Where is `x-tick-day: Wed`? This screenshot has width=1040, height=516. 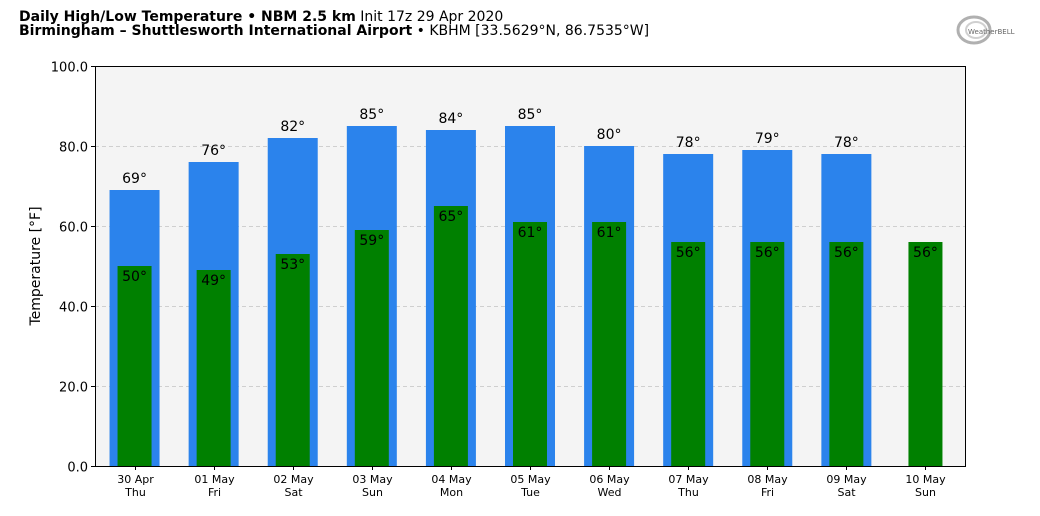 x-tick-day: Wed is located at coordinates (610, 492).